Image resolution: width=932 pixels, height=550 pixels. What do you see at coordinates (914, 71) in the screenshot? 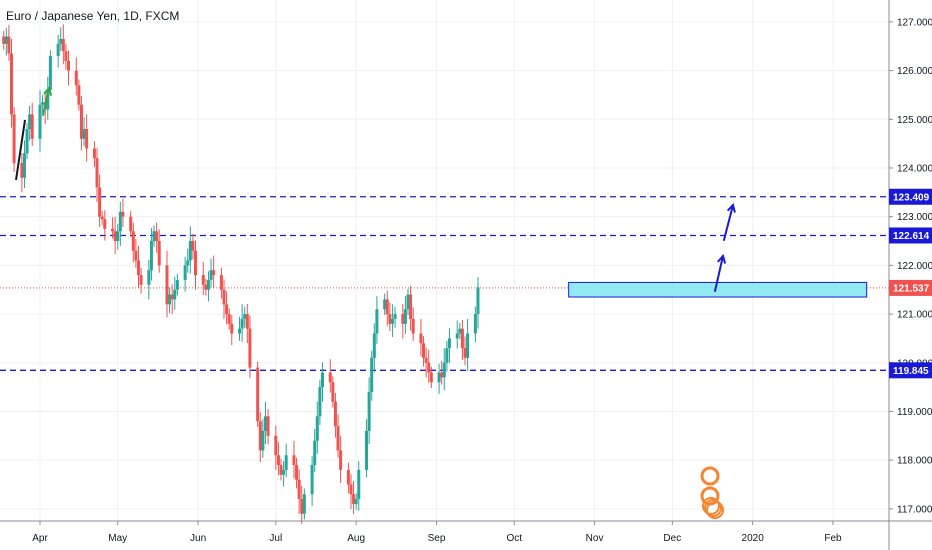
I see `y-tick-label: 126.000` at bounding box center [914, 71].